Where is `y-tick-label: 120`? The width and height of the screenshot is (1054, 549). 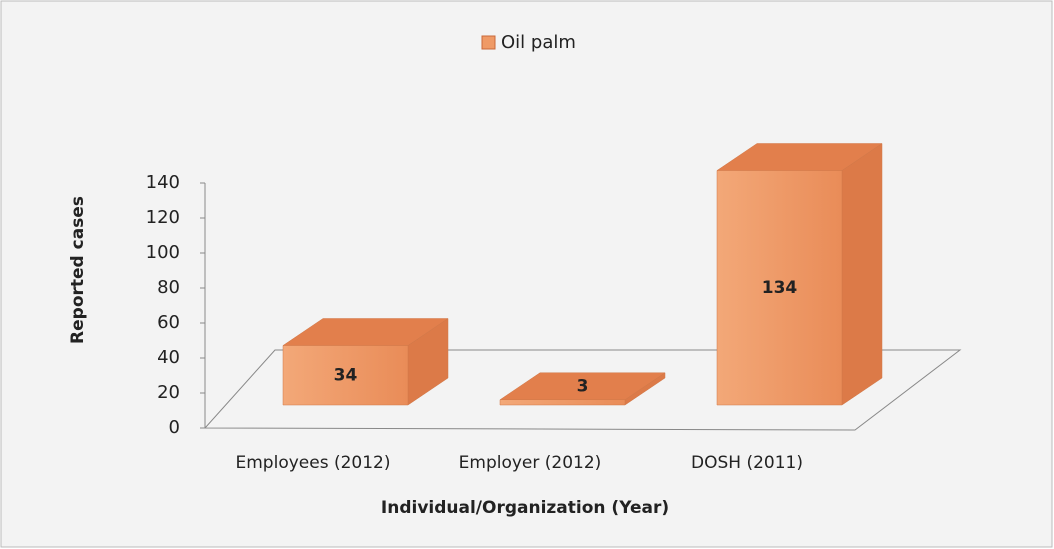 y-tick-label: 120 is located at coordinates (163, 217).